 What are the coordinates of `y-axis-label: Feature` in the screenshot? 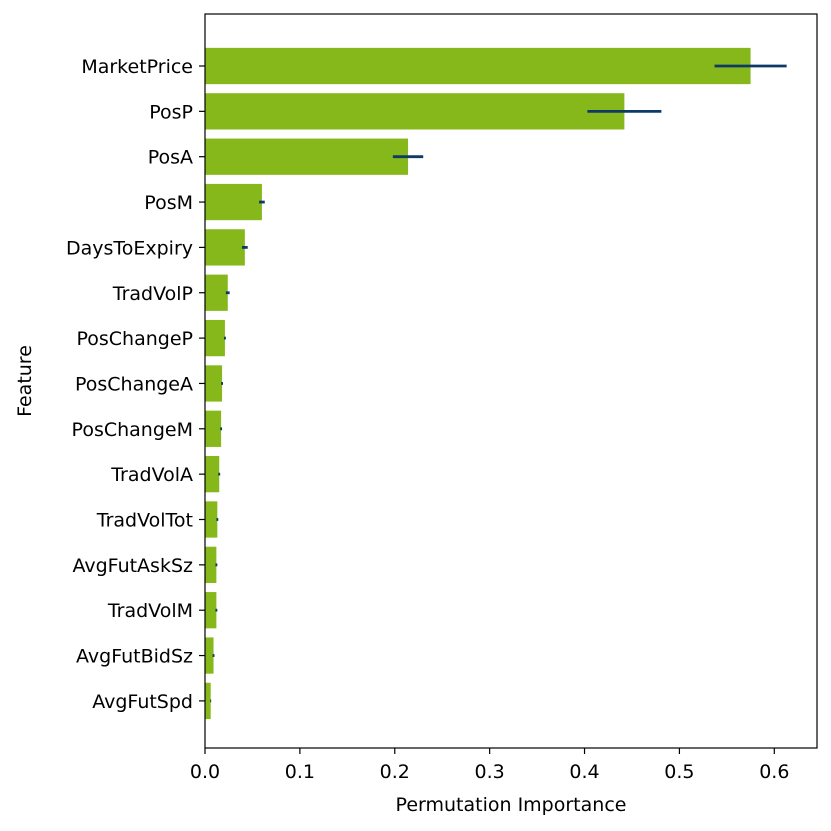 It's located at (25, 381).